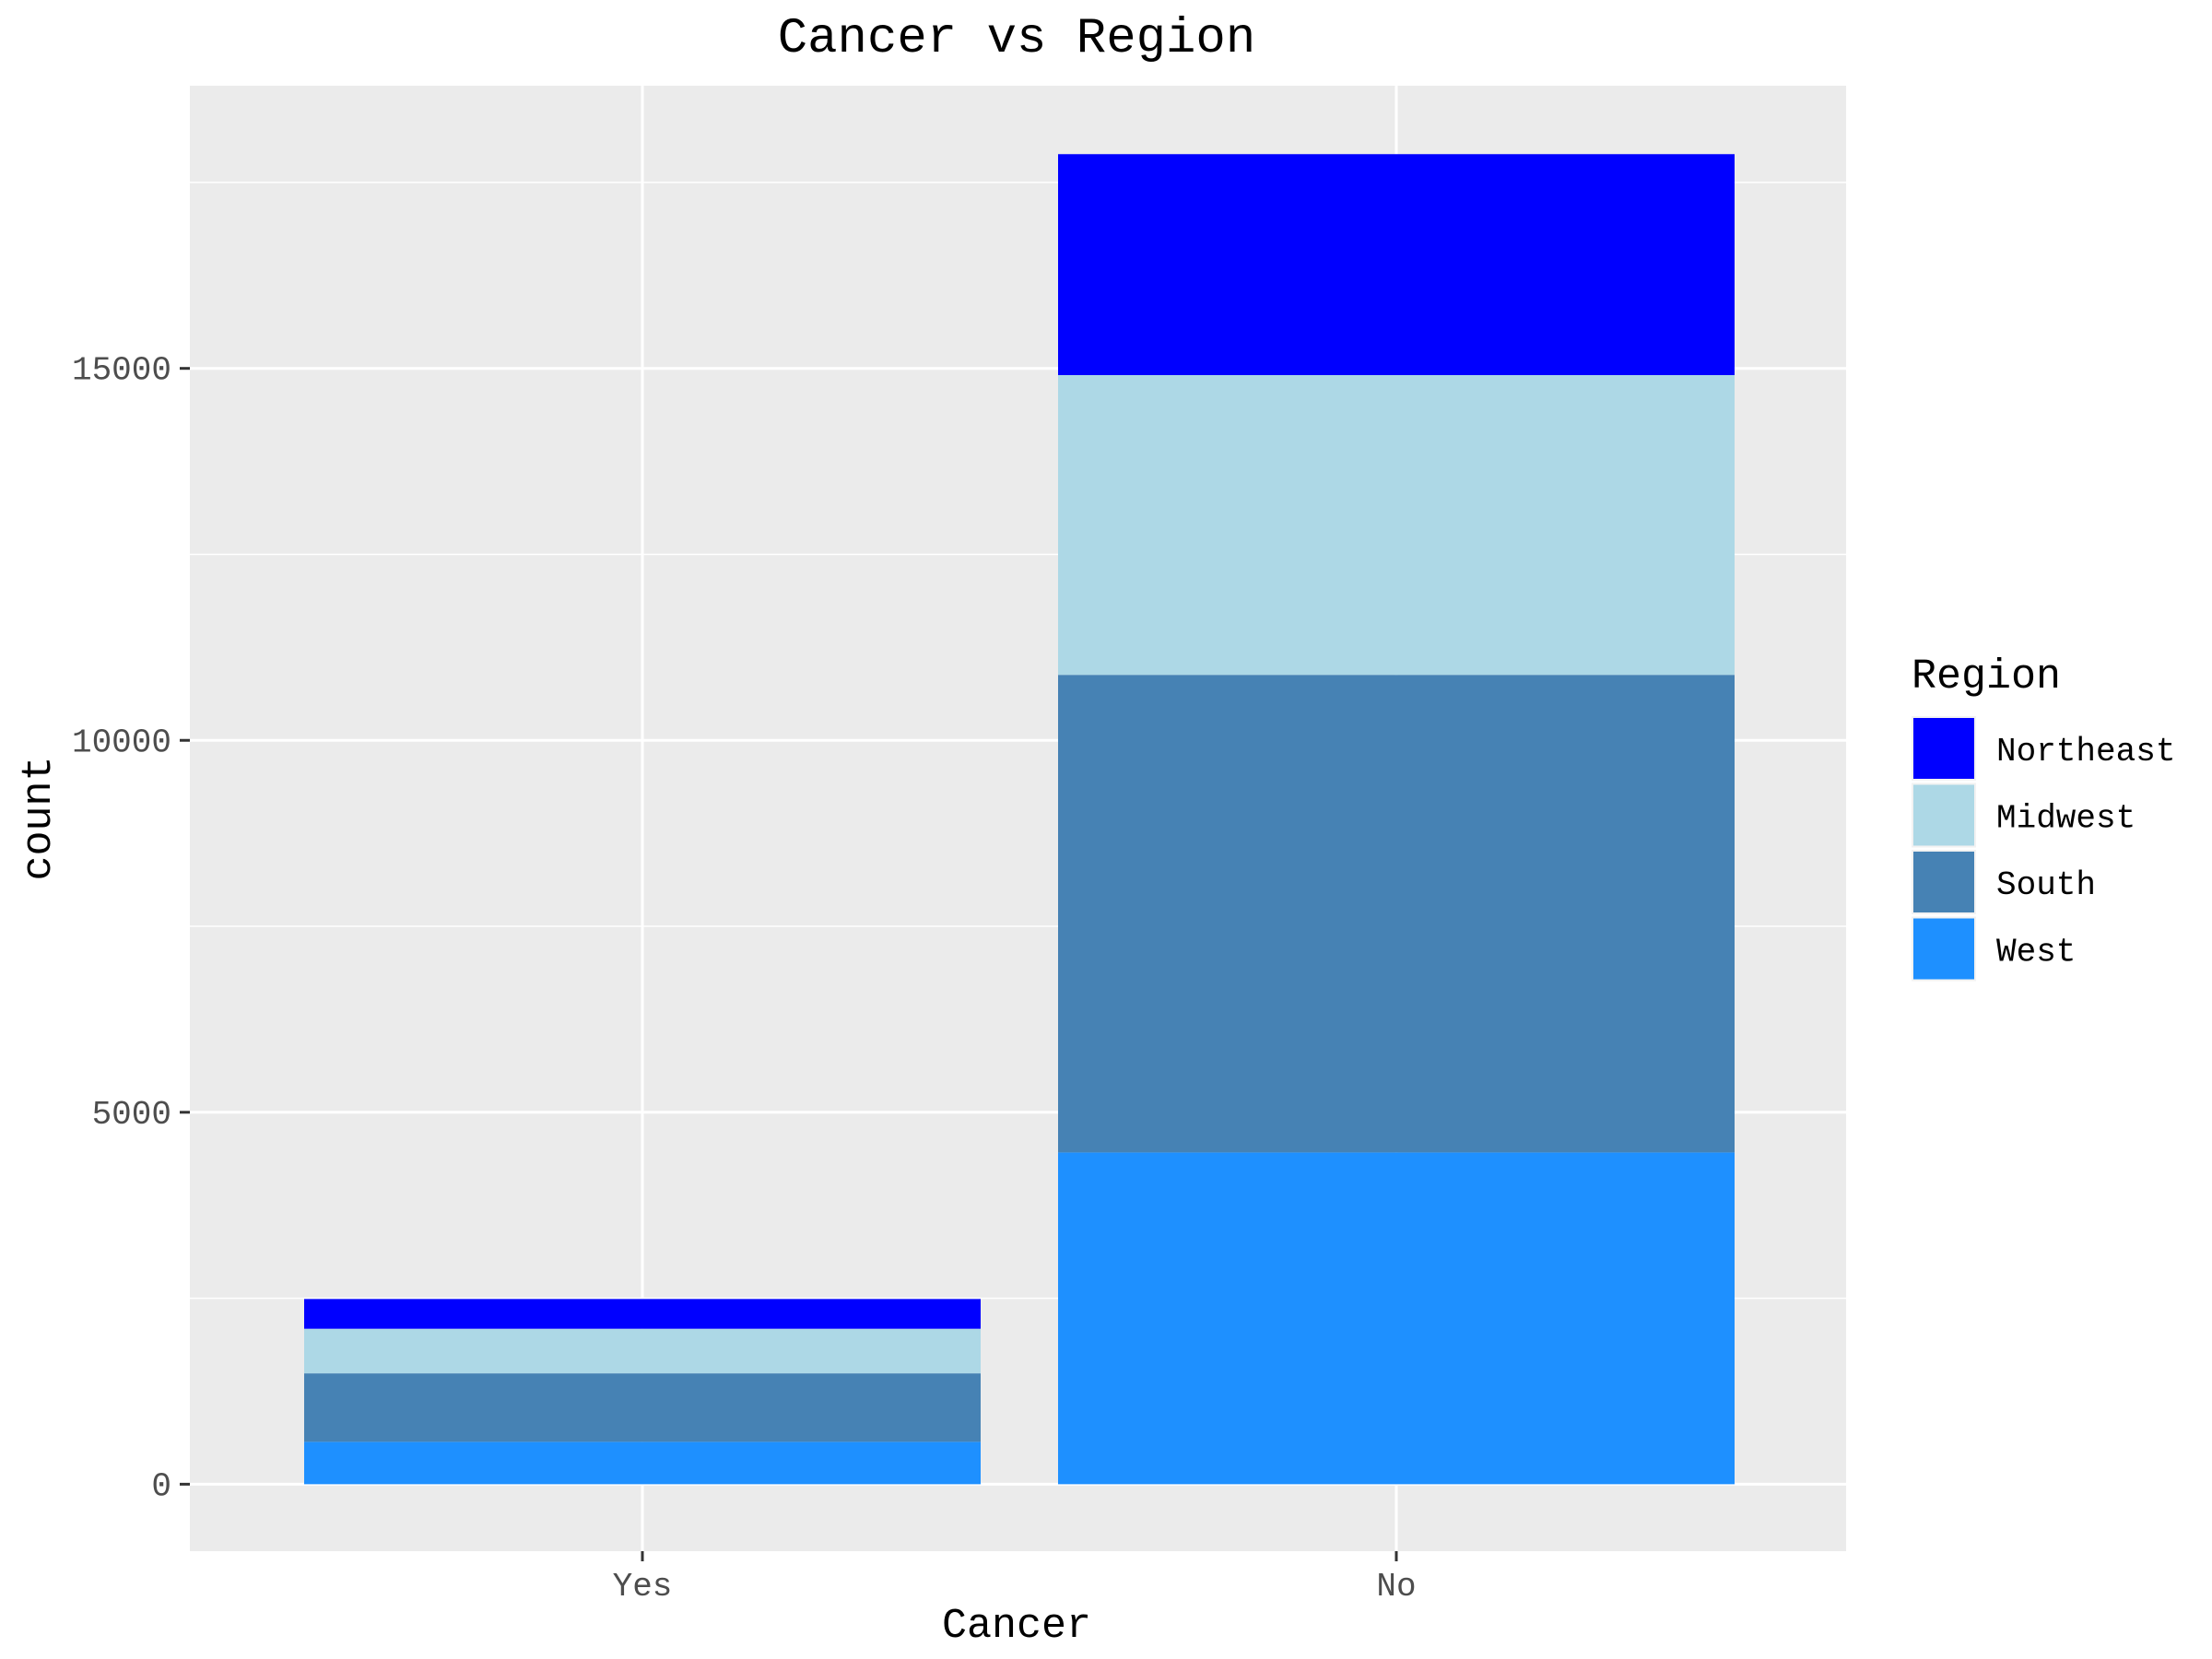 The height and width of the screenshot is (1659, 2212). Describe the element at coordinates (1396, 1318) in the screenshot. I see `bar-segment-west-no` at that location.